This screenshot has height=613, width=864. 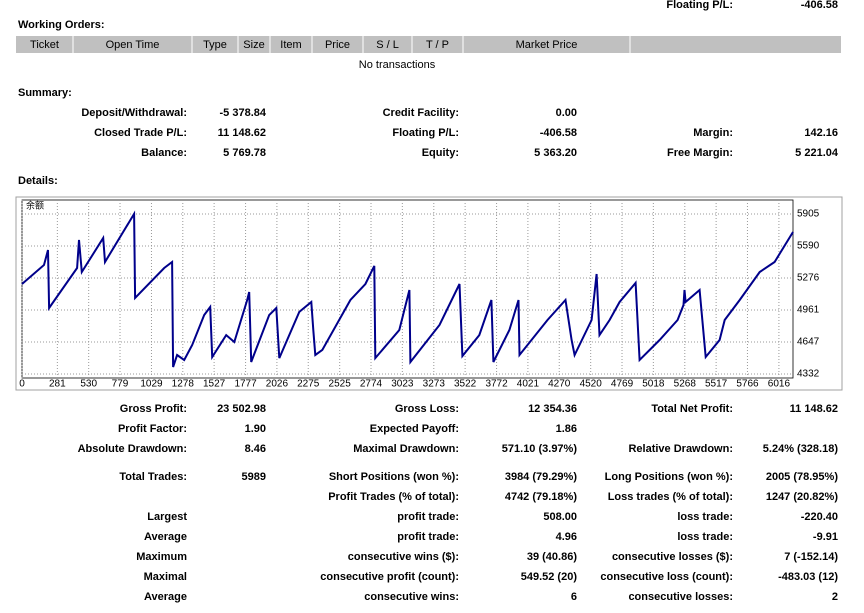 What do you see at coordinates (241, 409) in the screenshot?
I see `field-value: 23 502.98` at bounding box center [241, 409].